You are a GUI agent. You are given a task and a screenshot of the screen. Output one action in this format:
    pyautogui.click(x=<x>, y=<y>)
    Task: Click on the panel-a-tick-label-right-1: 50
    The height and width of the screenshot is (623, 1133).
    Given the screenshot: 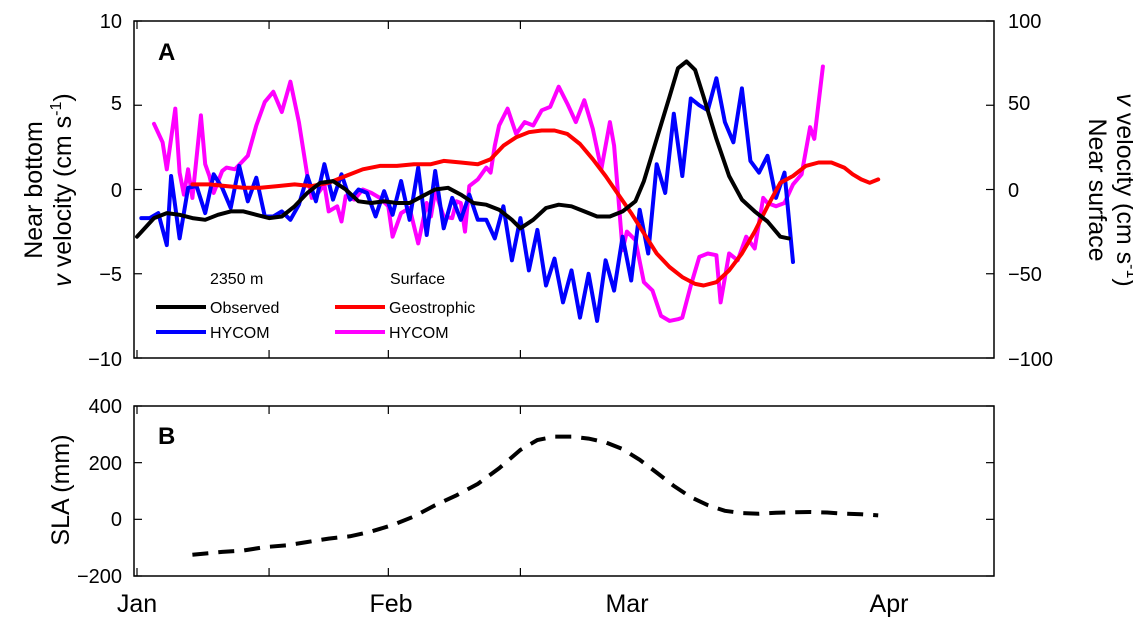 What is the action you would take?
    pyautogui.click(x=1019, y=104)
    